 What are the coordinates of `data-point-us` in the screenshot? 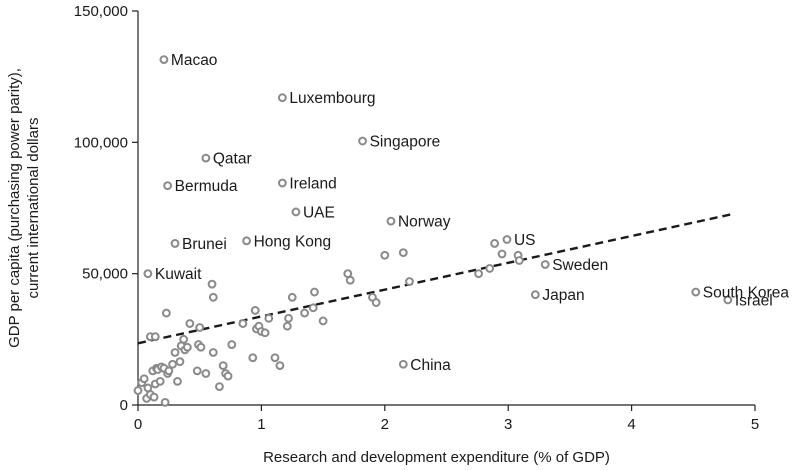 It's located at (507, 239).